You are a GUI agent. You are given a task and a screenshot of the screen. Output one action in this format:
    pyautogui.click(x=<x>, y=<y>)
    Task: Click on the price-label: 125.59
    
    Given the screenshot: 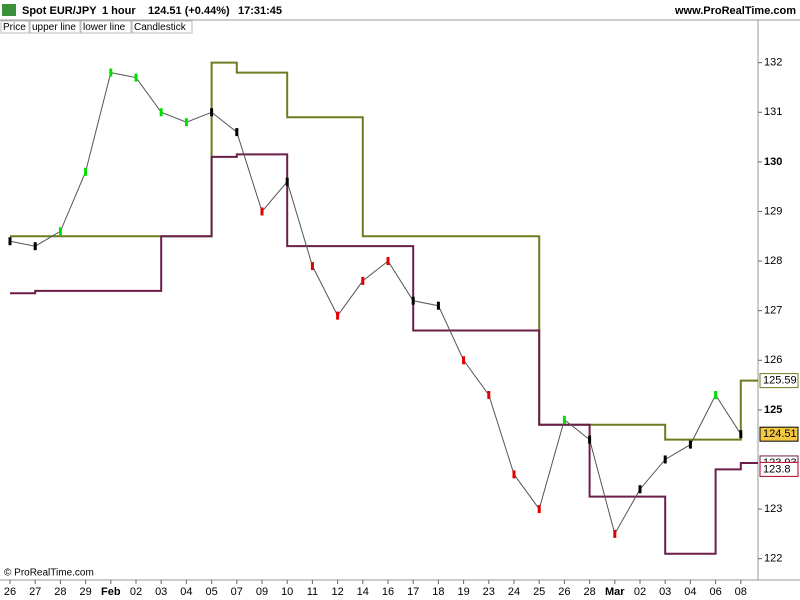 What is the action you would take?
    pyautogui.click(x=780, y=381)
    